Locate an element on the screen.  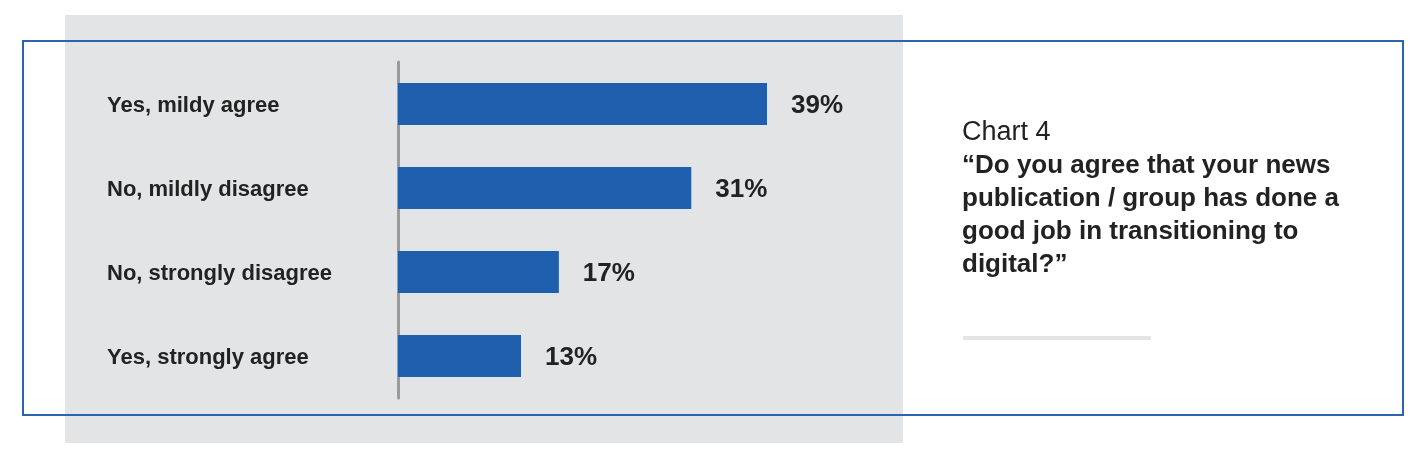
data-label: 31% is located at coordinates (741, 188).